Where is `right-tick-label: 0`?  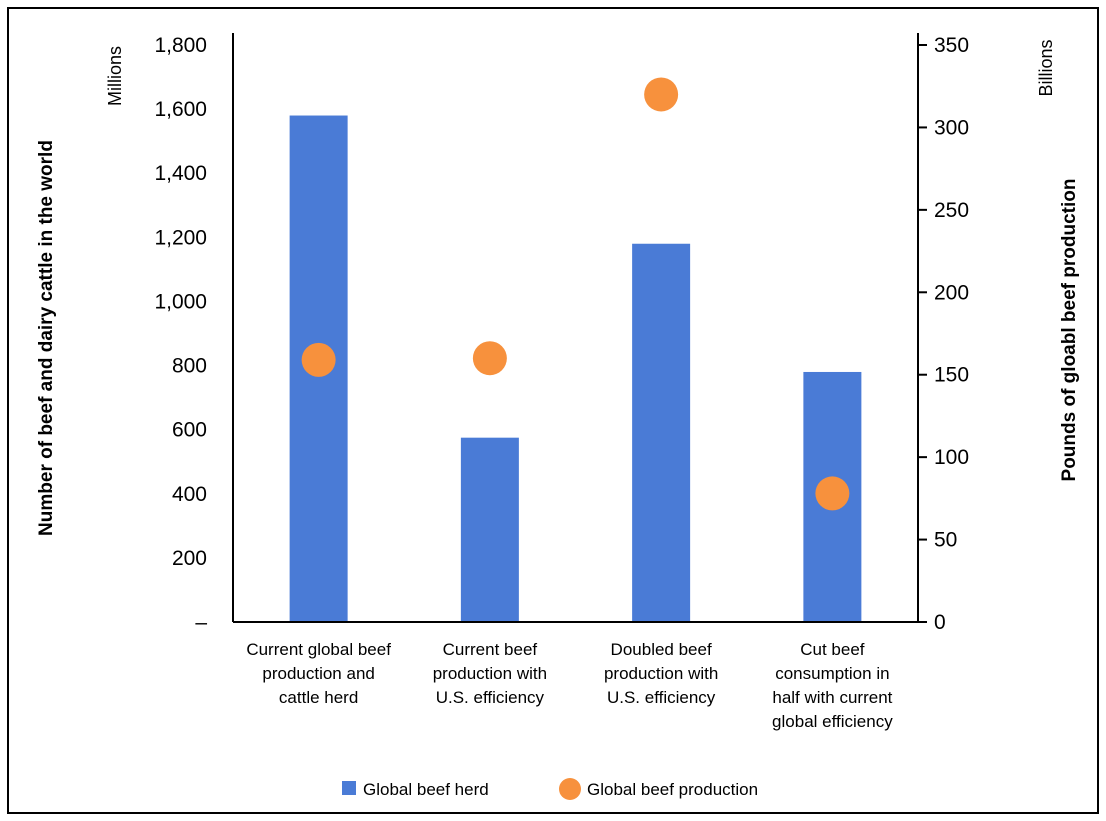
right-tick-label: 0 is located at coordinates (940, 622).